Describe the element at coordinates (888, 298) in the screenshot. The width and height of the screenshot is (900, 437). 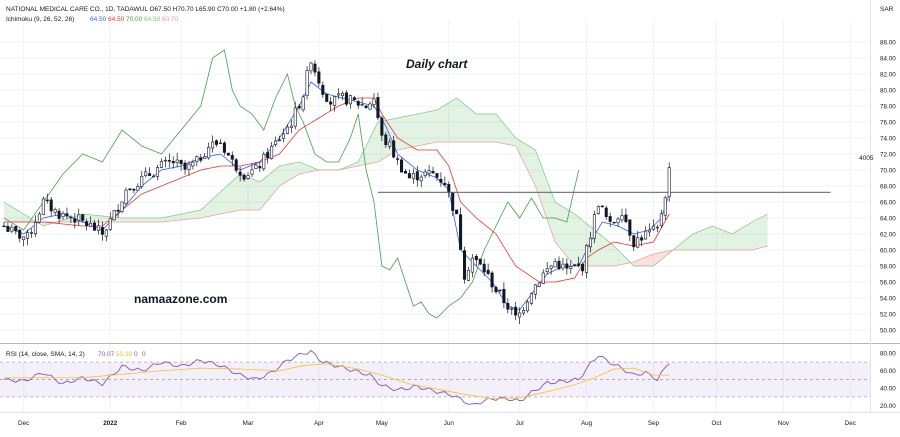
I see `price-tick-label: 54.00` at that location.